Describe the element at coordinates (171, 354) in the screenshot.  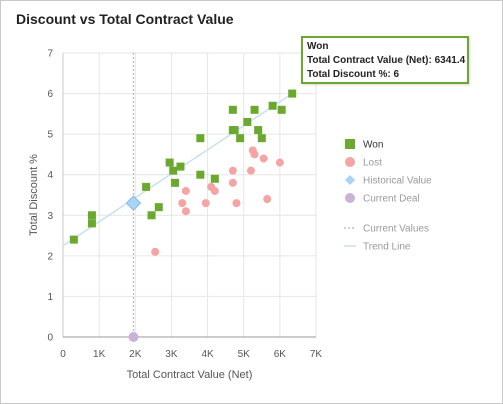
I see `x-tick-label: 3K` at that location.